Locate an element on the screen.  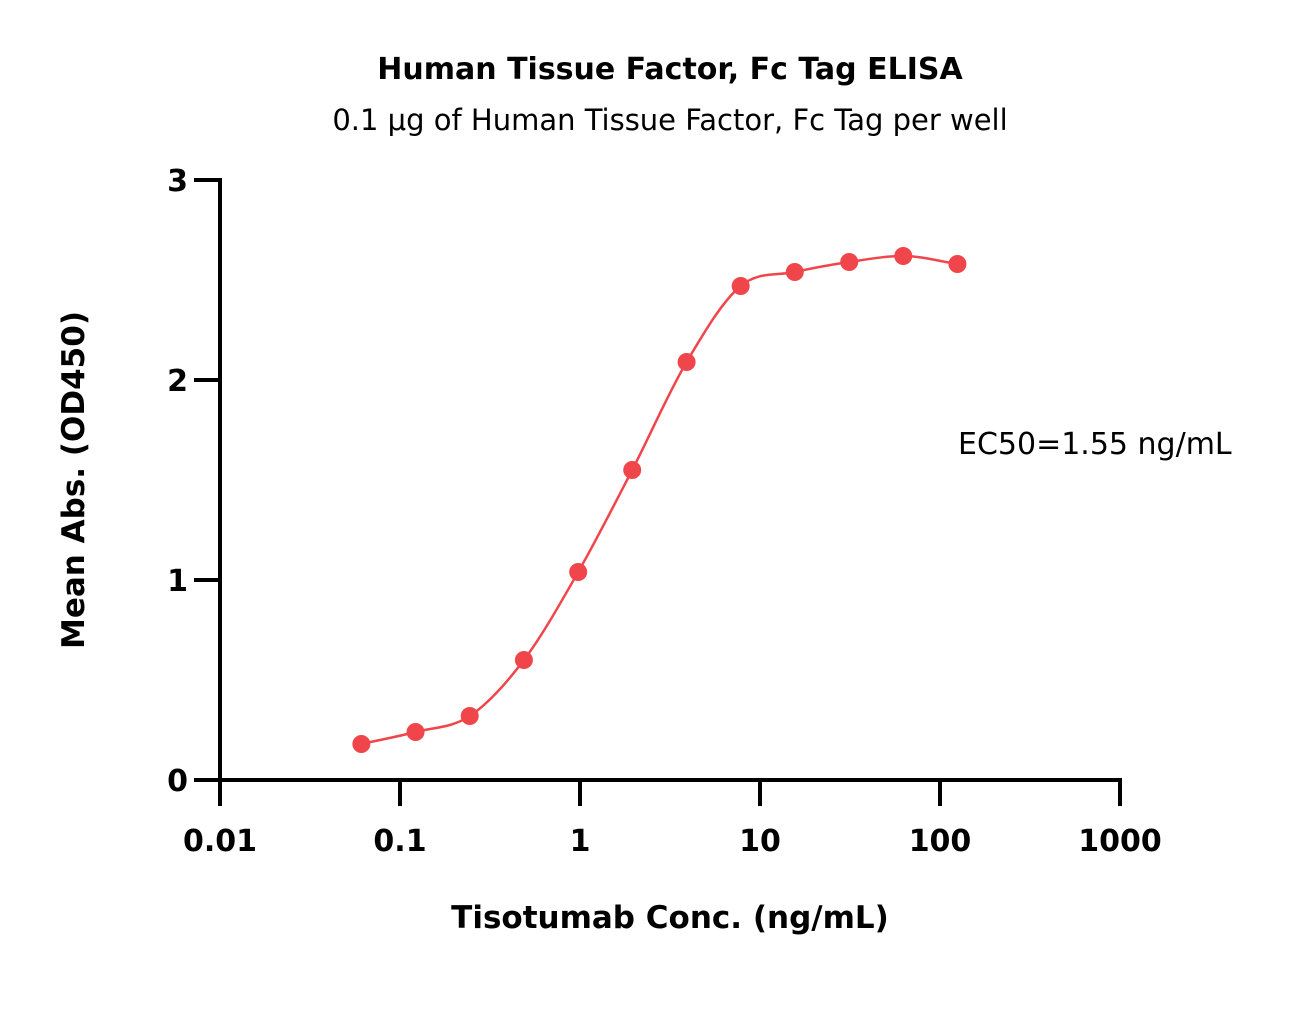
x-tick-label: 10 is located at coordinates (760, 841).